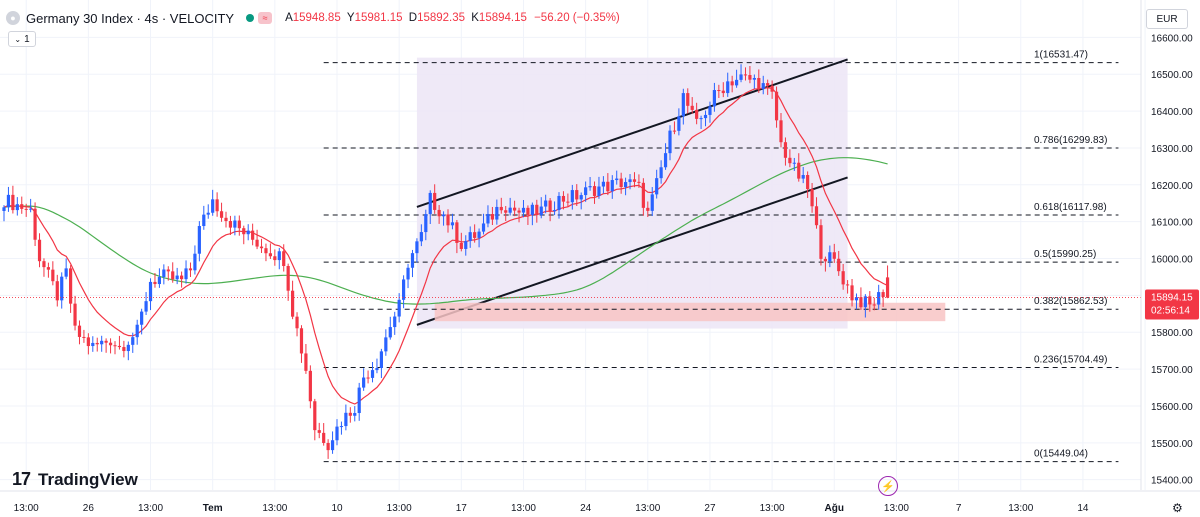 Image resolution: width=1200 pixels, height=517 pixels. Describe the element at coordinates (1177, 508) in the screenshot. I see `gear-icon: ⚙` at that location.